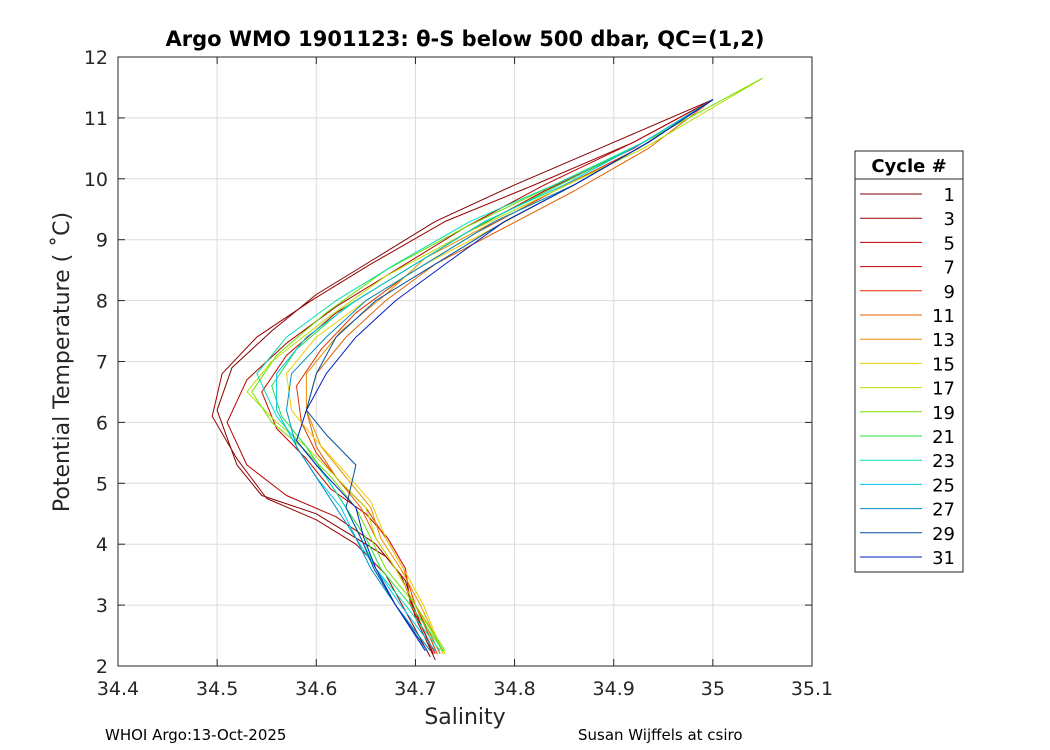  Describe the element at coordinates (102, 241) in the screenshot. I see `y-tick-label: 9` at that location.